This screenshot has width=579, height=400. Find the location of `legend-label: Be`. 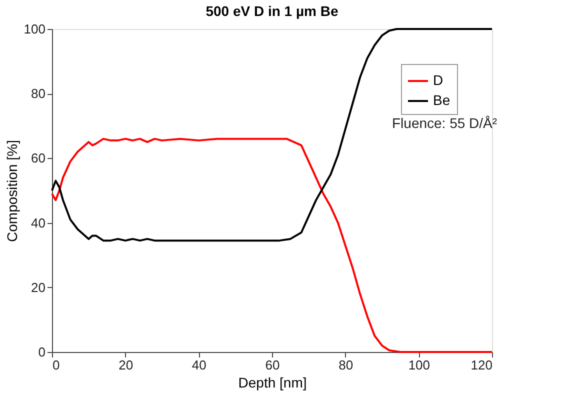

legend-label: Be is located at coordinates (441, 100).